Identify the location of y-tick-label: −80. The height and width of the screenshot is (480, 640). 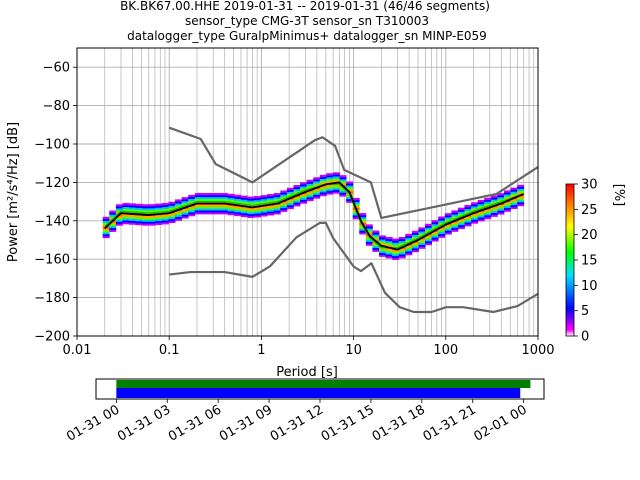
(56, 106).